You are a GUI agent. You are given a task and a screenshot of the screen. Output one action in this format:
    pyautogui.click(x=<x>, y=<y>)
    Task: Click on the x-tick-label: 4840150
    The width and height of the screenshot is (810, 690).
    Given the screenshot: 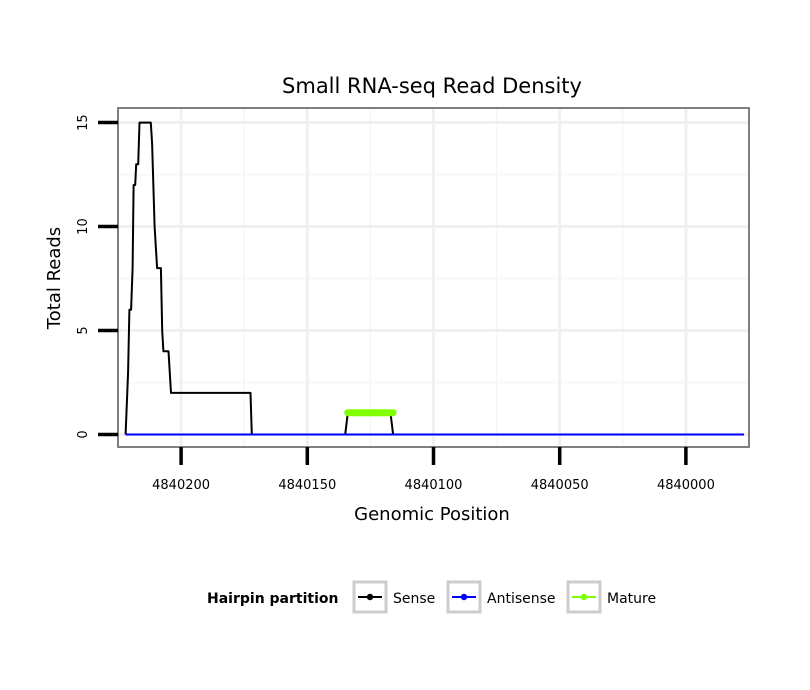 What is the action you would take?
    pyautogui.click(x=307, y=485)
    